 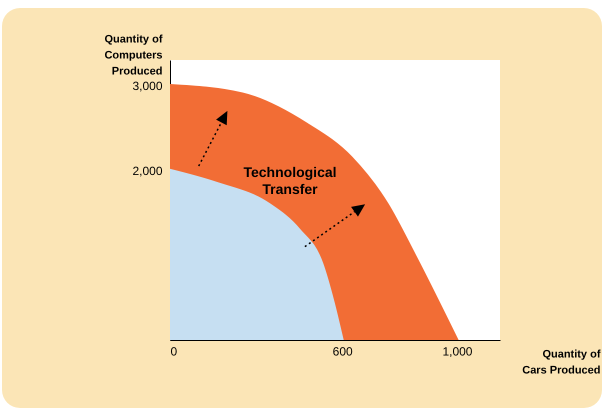 What do you see at coordinates (343, 351) in the screenshot?
I see `x-tick-label: 600` at bounding box center [343, 351].